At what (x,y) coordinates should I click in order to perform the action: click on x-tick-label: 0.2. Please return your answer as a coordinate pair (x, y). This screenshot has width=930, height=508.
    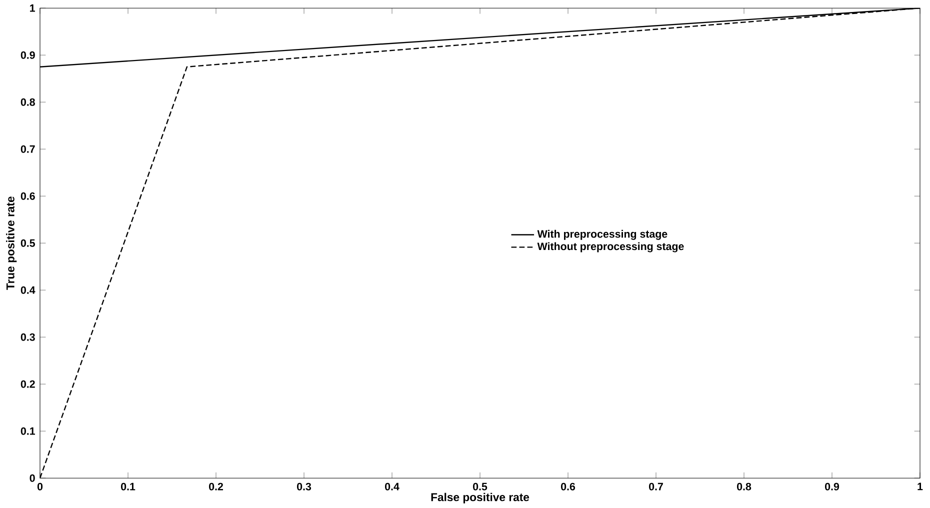
    Looking at the image, I should click on (216, 486).